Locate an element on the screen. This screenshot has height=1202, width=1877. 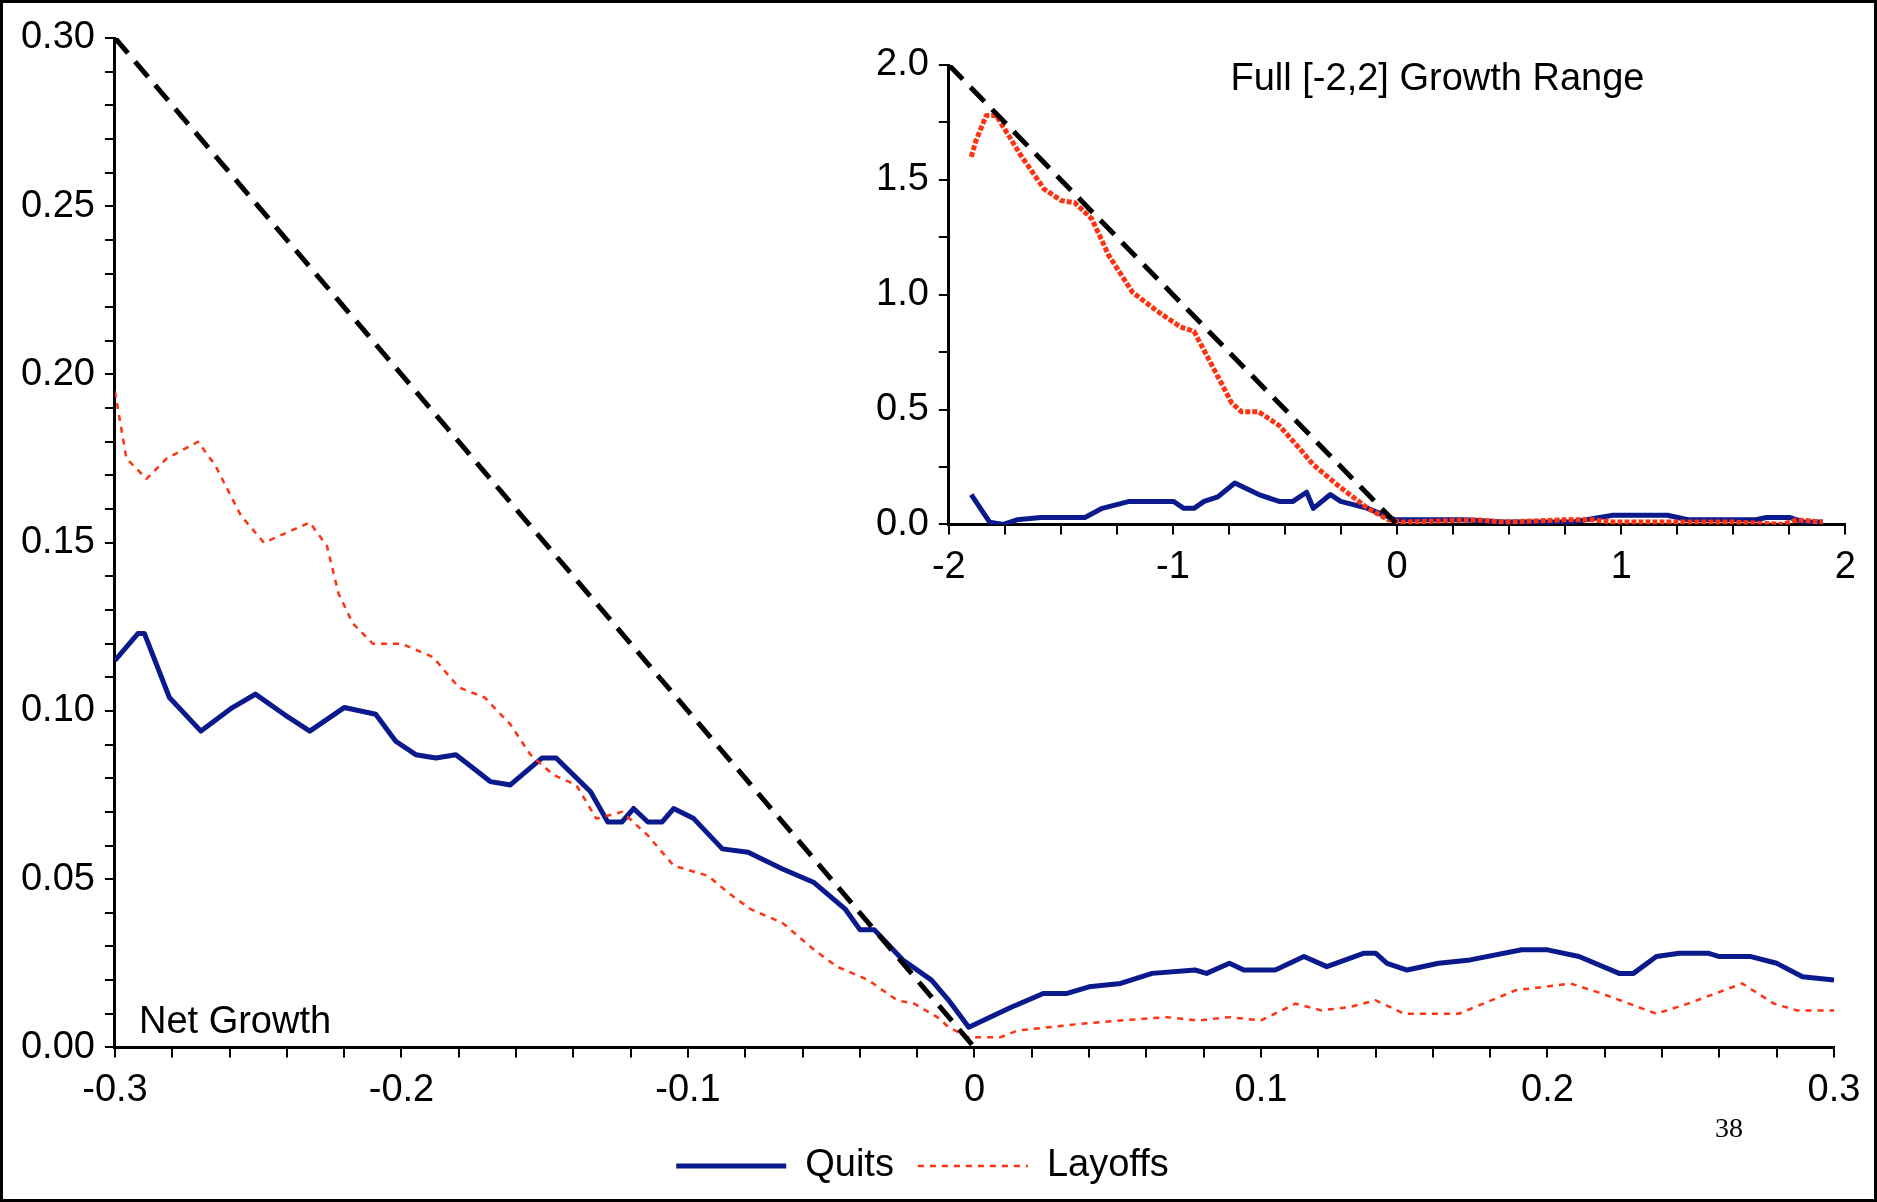
y-tick-label: 2.0 is located at coordinates (902, 62).